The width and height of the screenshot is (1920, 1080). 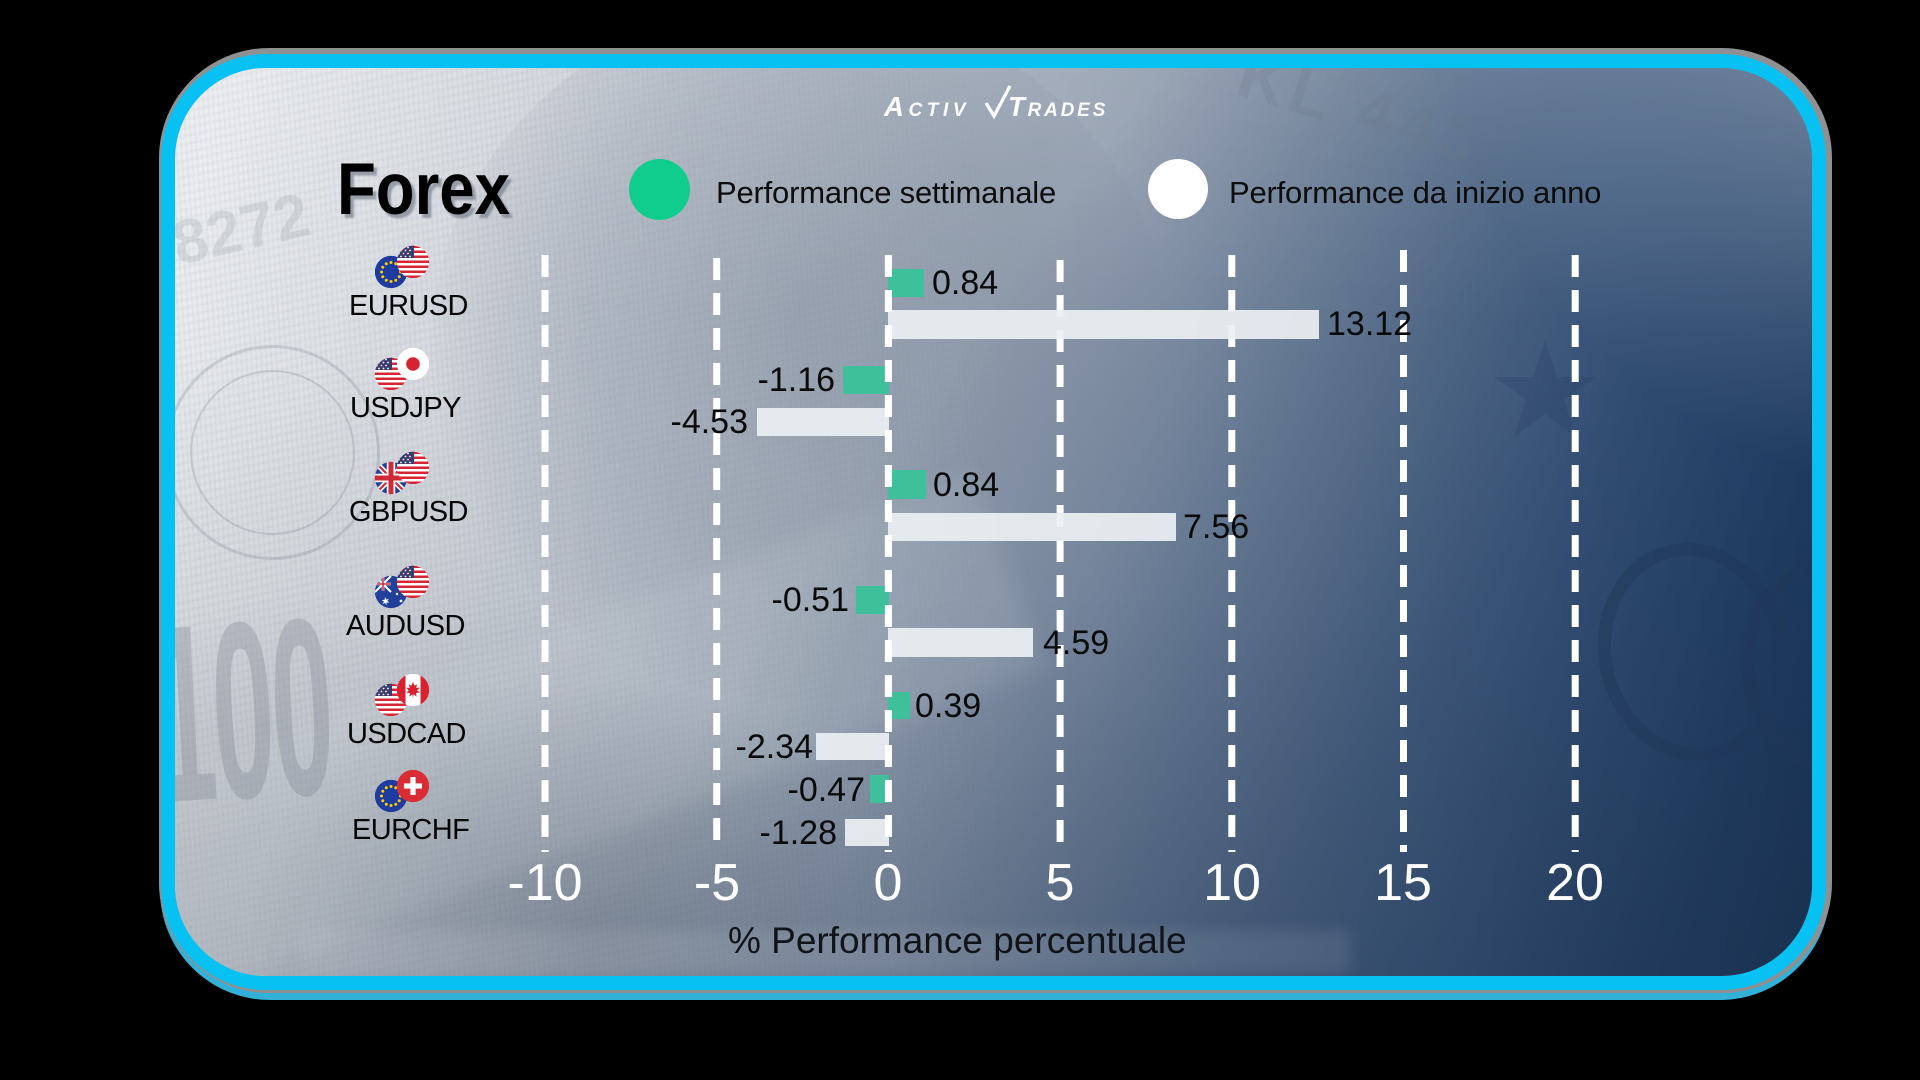 I want to click on svg-text: Activ, so click(x=927, y=106).